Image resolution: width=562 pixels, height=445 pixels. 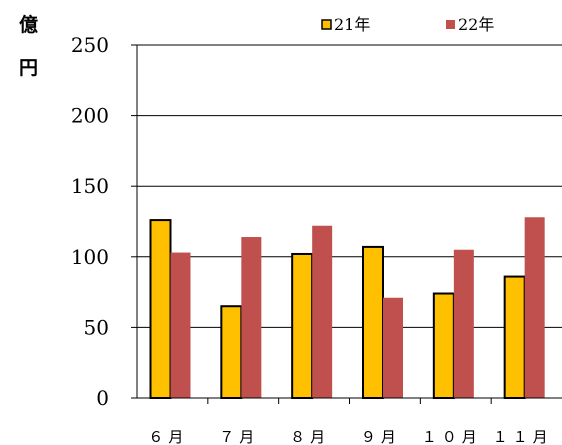 I want to click on y-unit-label-line-1: 億, so click(x=28, y=24).